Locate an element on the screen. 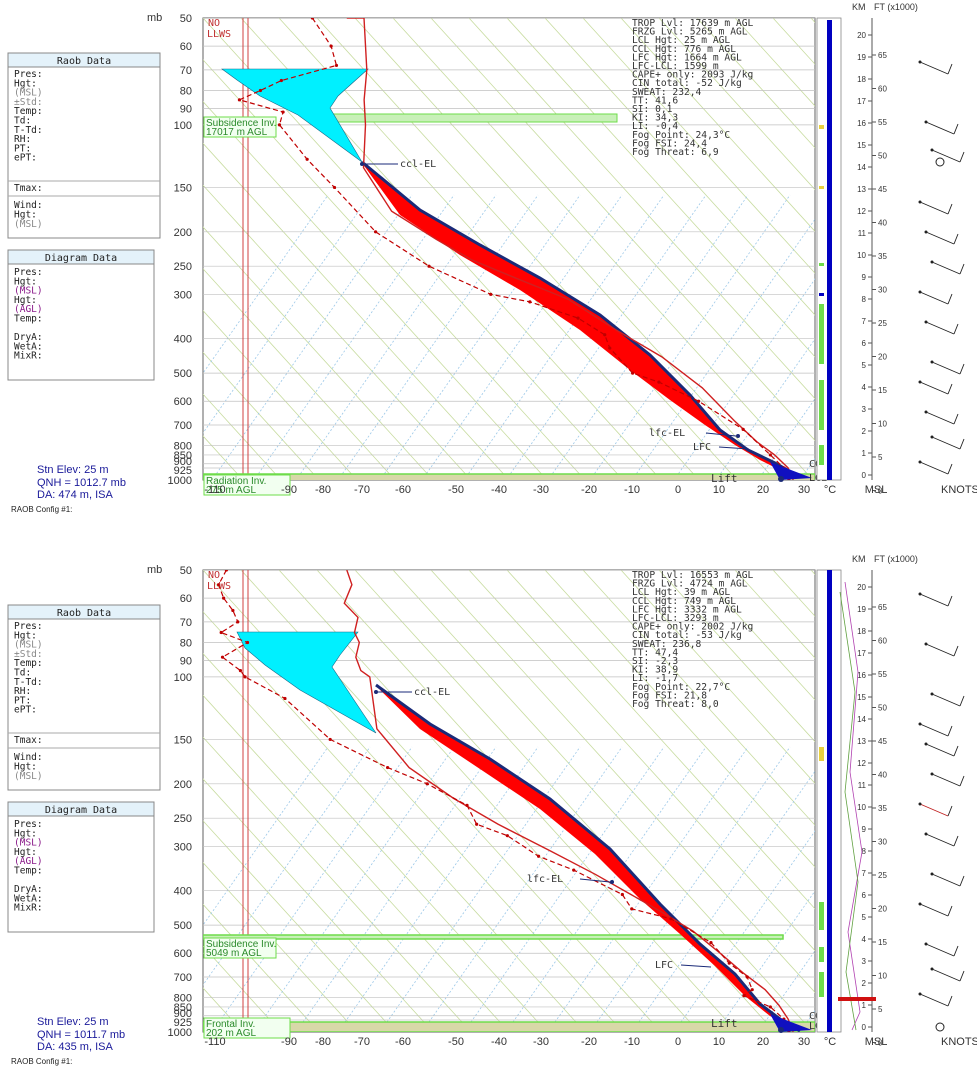  km-tick-label: 7 is located at coordinates (864, 321).